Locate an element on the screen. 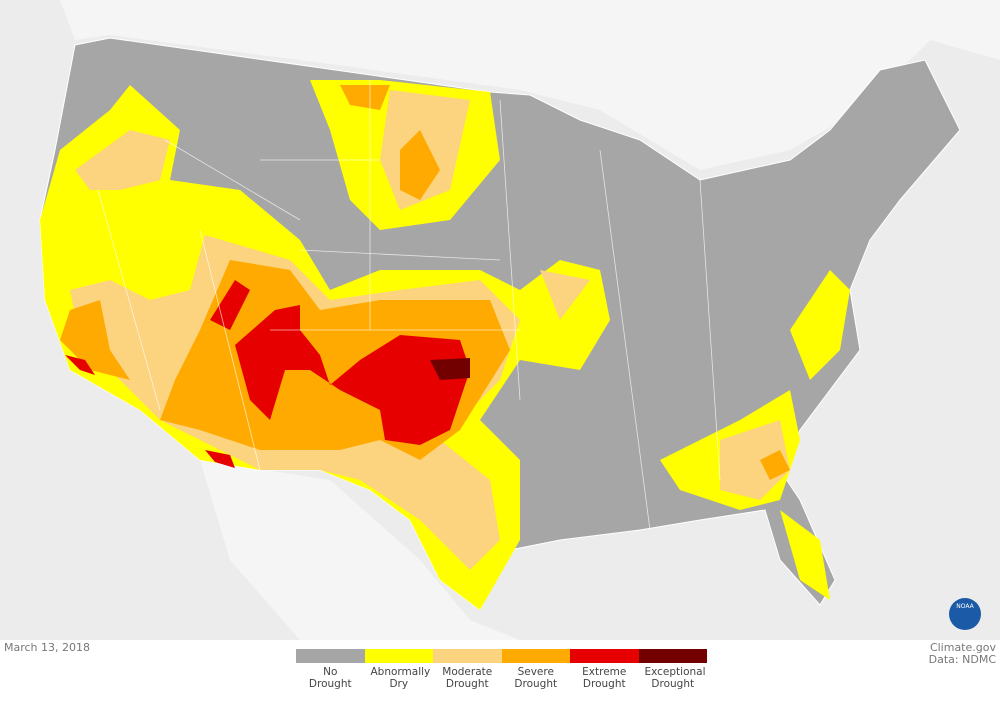 The image size is (1000, 704). date: March 13, 2018 is located at coordinates (47, 647).